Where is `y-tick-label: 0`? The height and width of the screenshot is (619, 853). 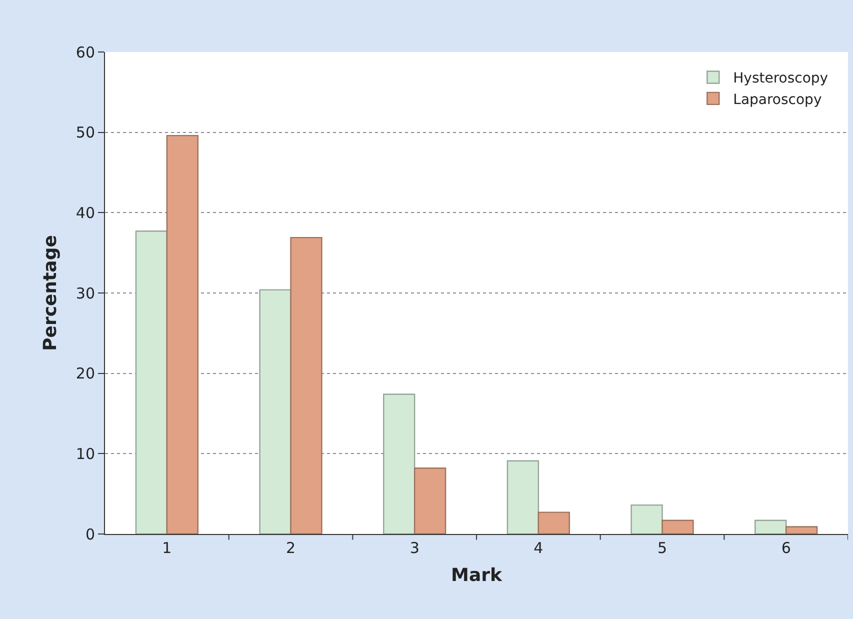 y-tick-label: 0 is located at coordinates (90, 534).